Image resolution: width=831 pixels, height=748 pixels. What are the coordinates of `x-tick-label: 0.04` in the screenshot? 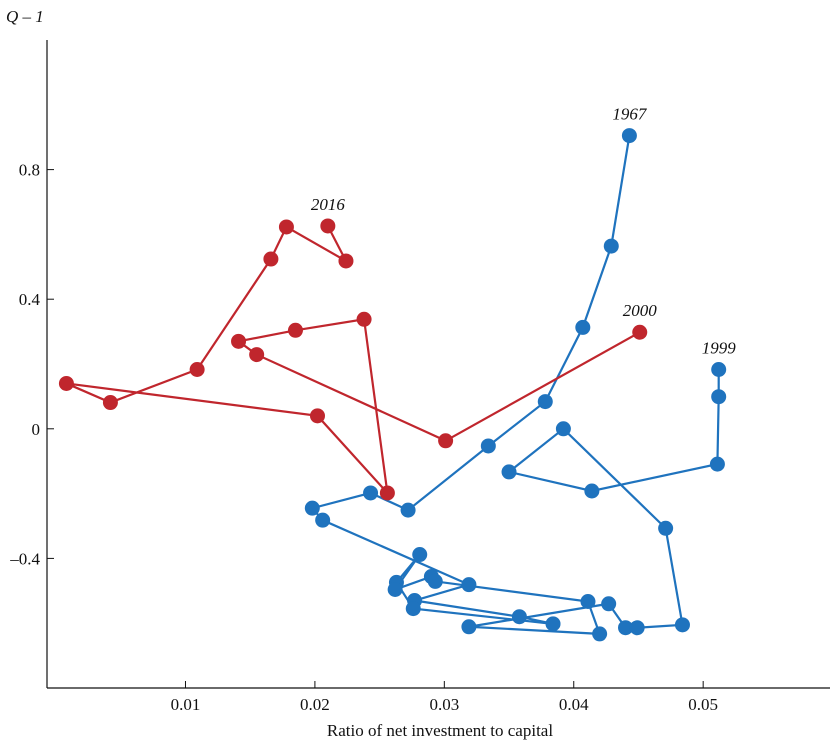 It's located at (574, 704).